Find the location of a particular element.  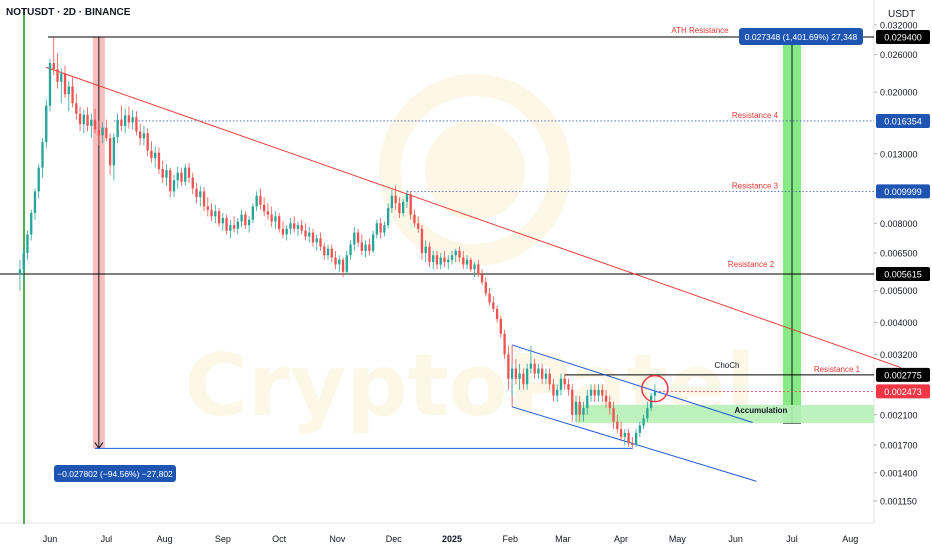

price-tag-ath-label: 0.029400 is located at coordinates (903, 37).